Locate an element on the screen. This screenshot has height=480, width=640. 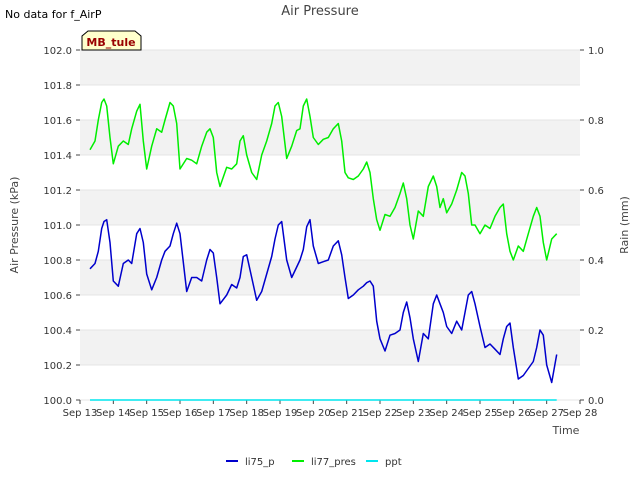
y-tick-label: 101.2 is located at coordinates (57, 191).